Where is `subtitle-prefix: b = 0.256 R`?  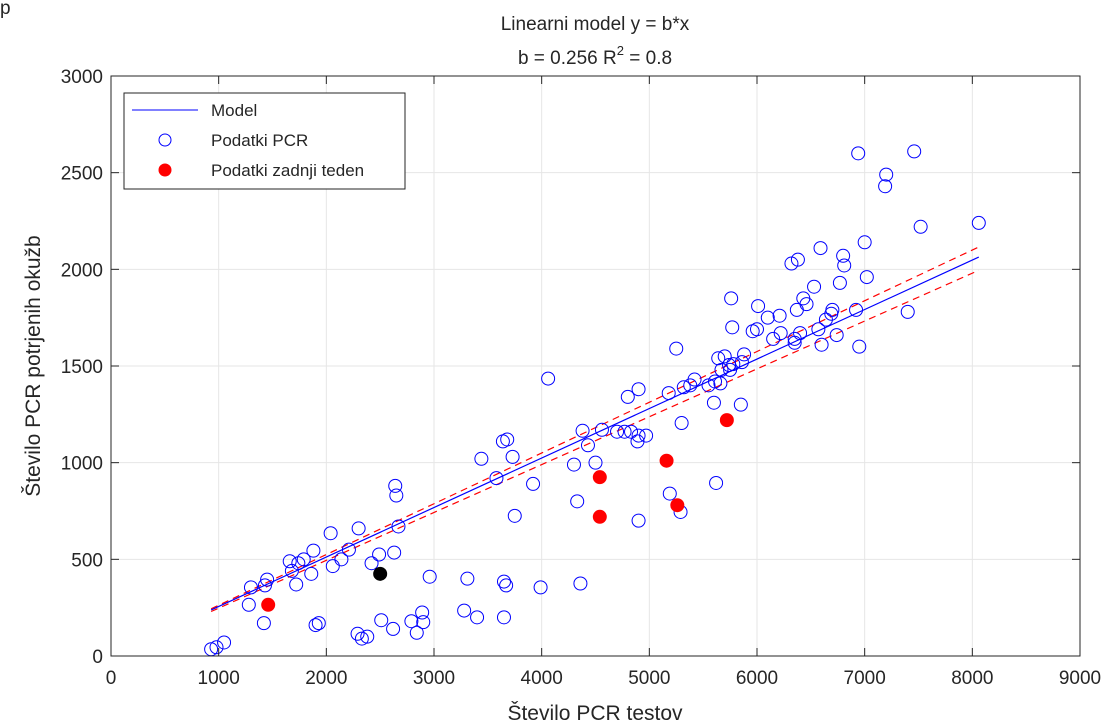
subtitle-prefix: b = 0.256 R is located at coordinates (567, 58).